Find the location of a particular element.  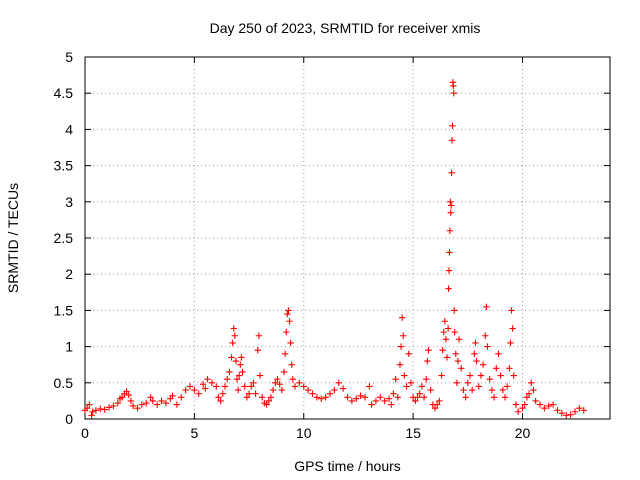

y-tick-label: 1 is located at coordinates (69, 347).